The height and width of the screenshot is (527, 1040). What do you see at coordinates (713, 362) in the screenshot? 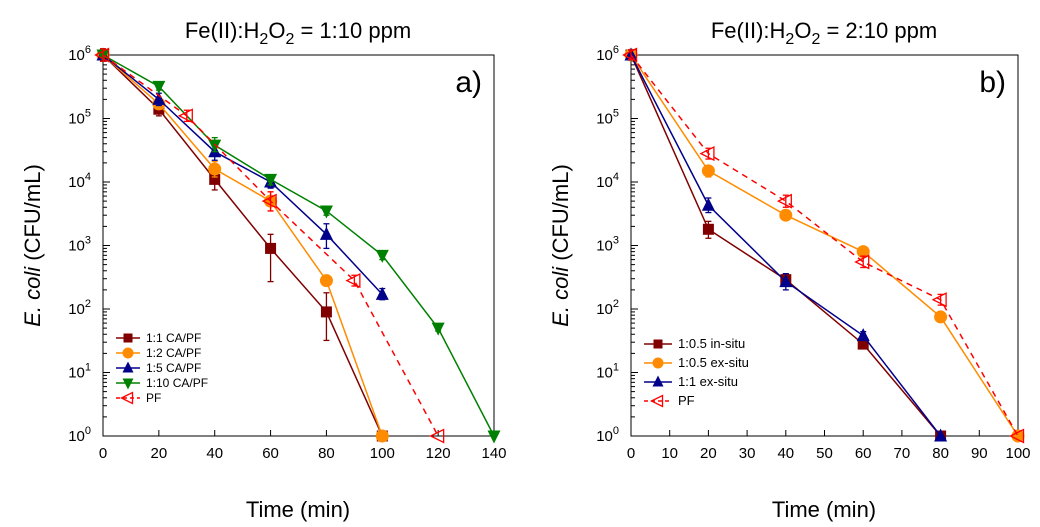
I see `legend-label: 1:0.5 ex-situ` at bounding box center [713, 362].